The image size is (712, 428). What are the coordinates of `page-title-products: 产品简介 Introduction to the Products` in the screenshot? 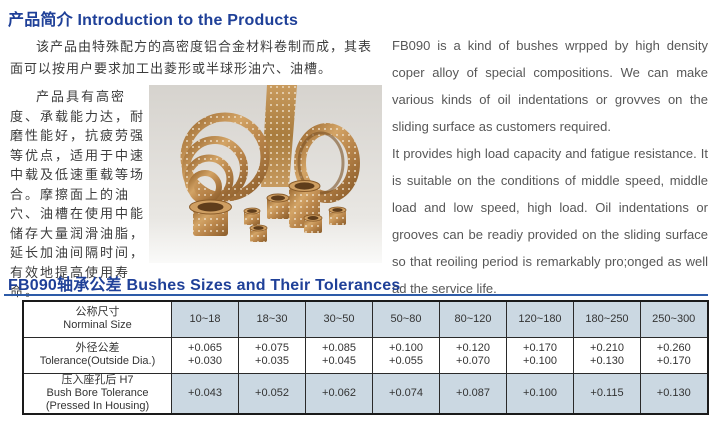 It's located at (153, 20).